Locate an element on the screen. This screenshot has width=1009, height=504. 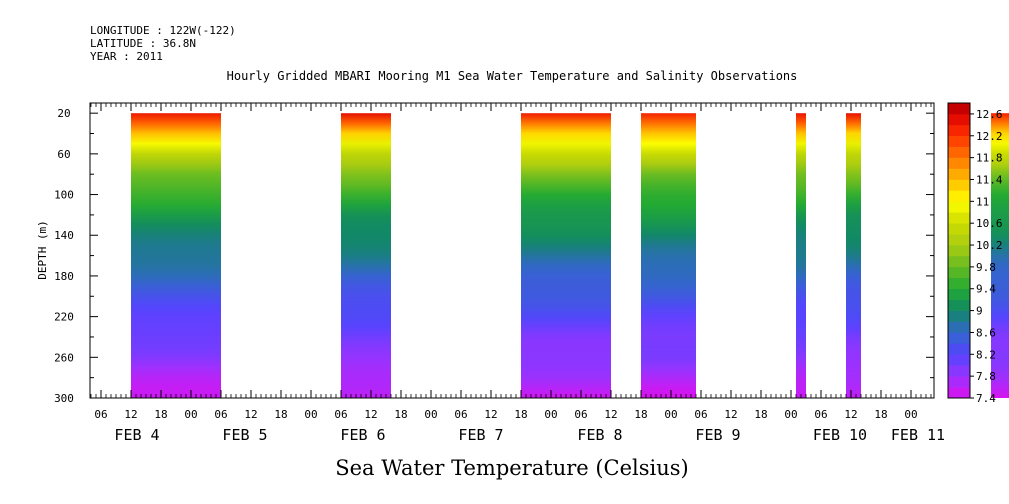
day-label: FEB 9 is located at coordinates (717, 435).